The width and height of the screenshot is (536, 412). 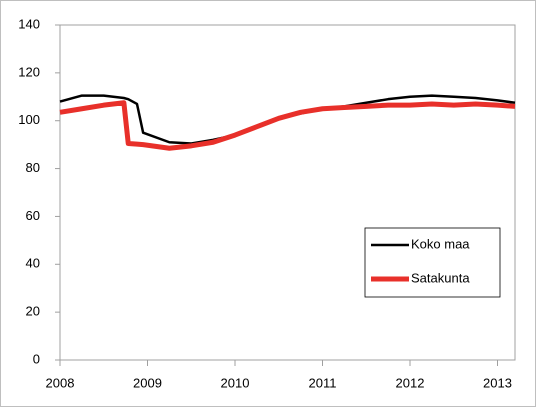 What do you see at coordinates (33, 215) in the screenshot?
I see `y-tick-label: 60` at bounding box center [33, 215].